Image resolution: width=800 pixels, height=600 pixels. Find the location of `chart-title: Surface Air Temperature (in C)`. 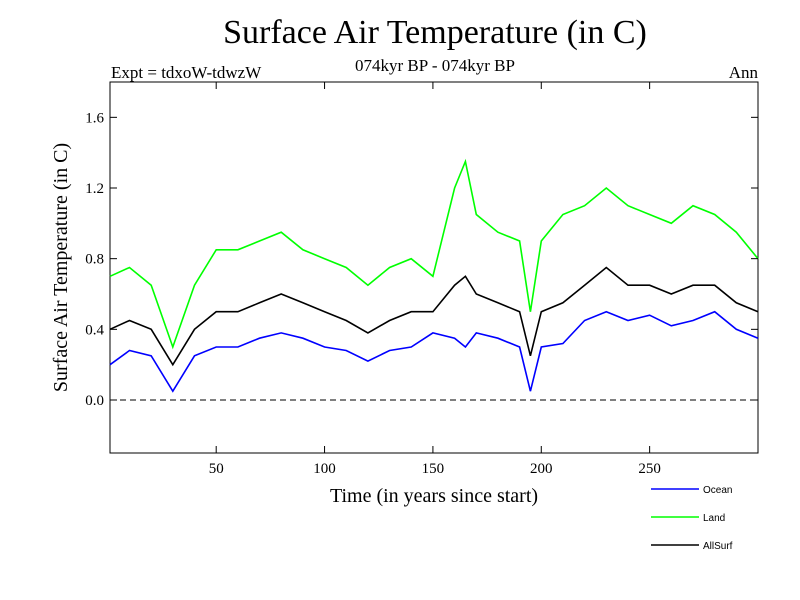

chart-title: Surface Air Temperature (in C) is located at coordinates (435, 32).